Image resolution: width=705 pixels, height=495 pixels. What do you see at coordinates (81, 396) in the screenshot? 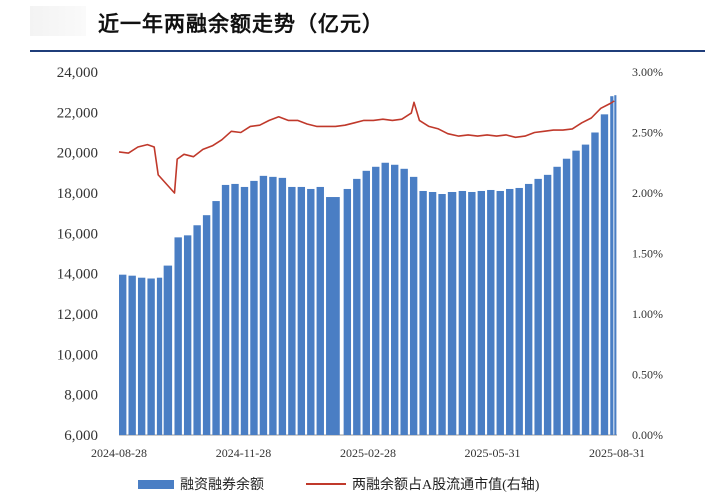
I see `y-left-tick-label: 8,000` at bounding box center [81, 396].